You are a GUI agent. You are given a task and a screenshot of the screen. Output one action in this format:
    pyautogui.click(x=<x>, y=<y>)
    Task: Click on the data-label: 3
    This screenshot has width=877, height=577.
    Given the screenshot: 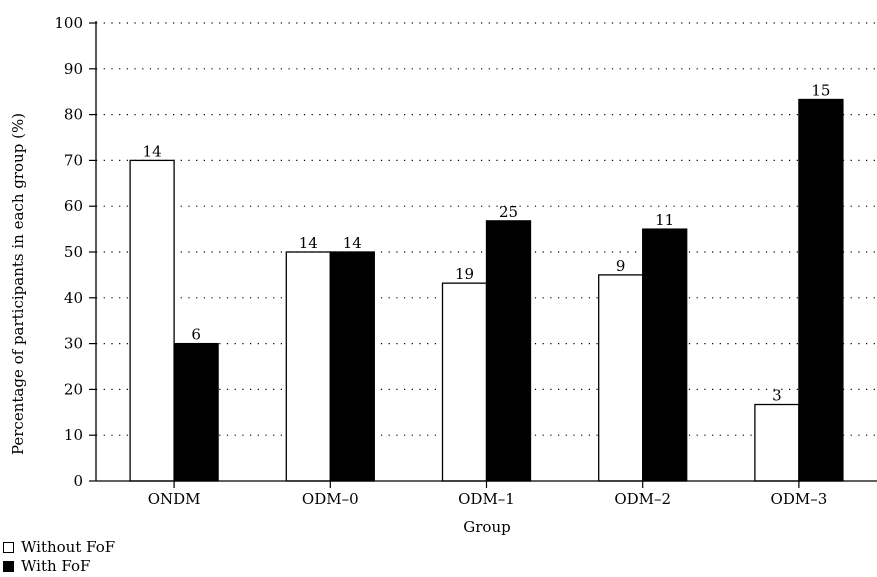 What is the action you would take?
    pyautogui.click(x=777, y=396)
    